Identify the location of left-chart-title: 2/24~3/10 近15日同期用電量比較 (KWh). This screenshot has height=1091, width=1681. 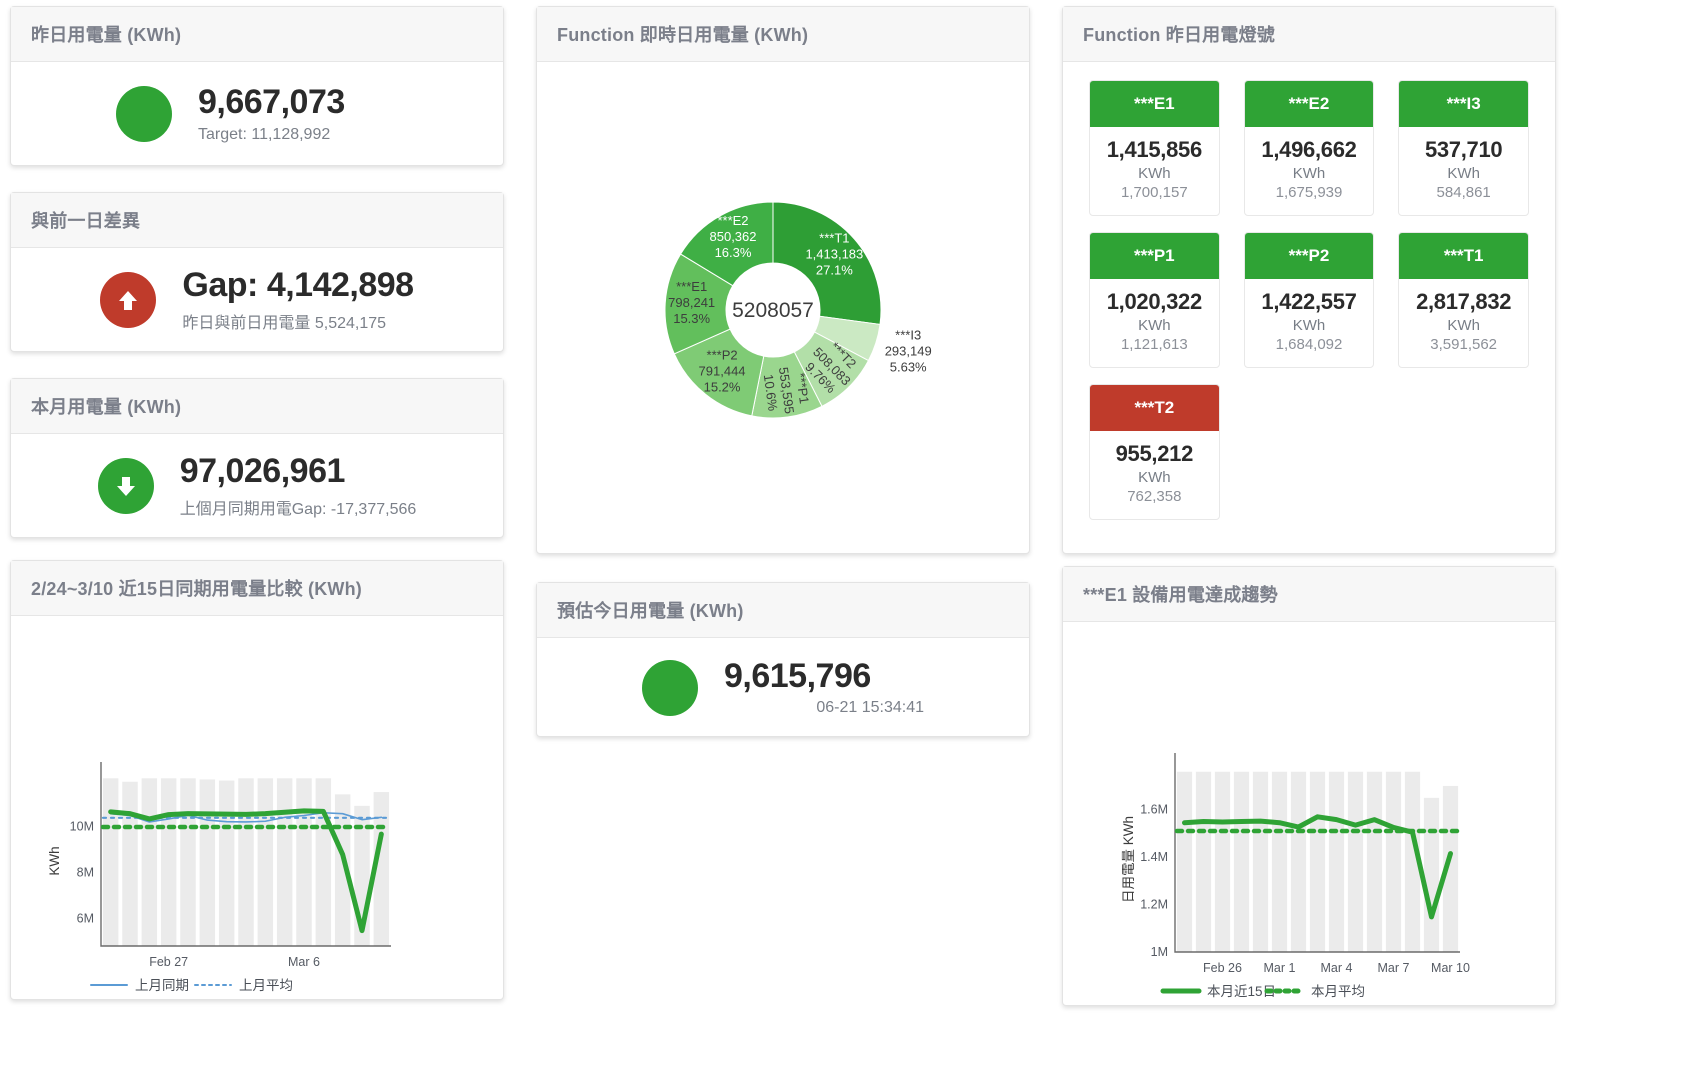
(257, 588).